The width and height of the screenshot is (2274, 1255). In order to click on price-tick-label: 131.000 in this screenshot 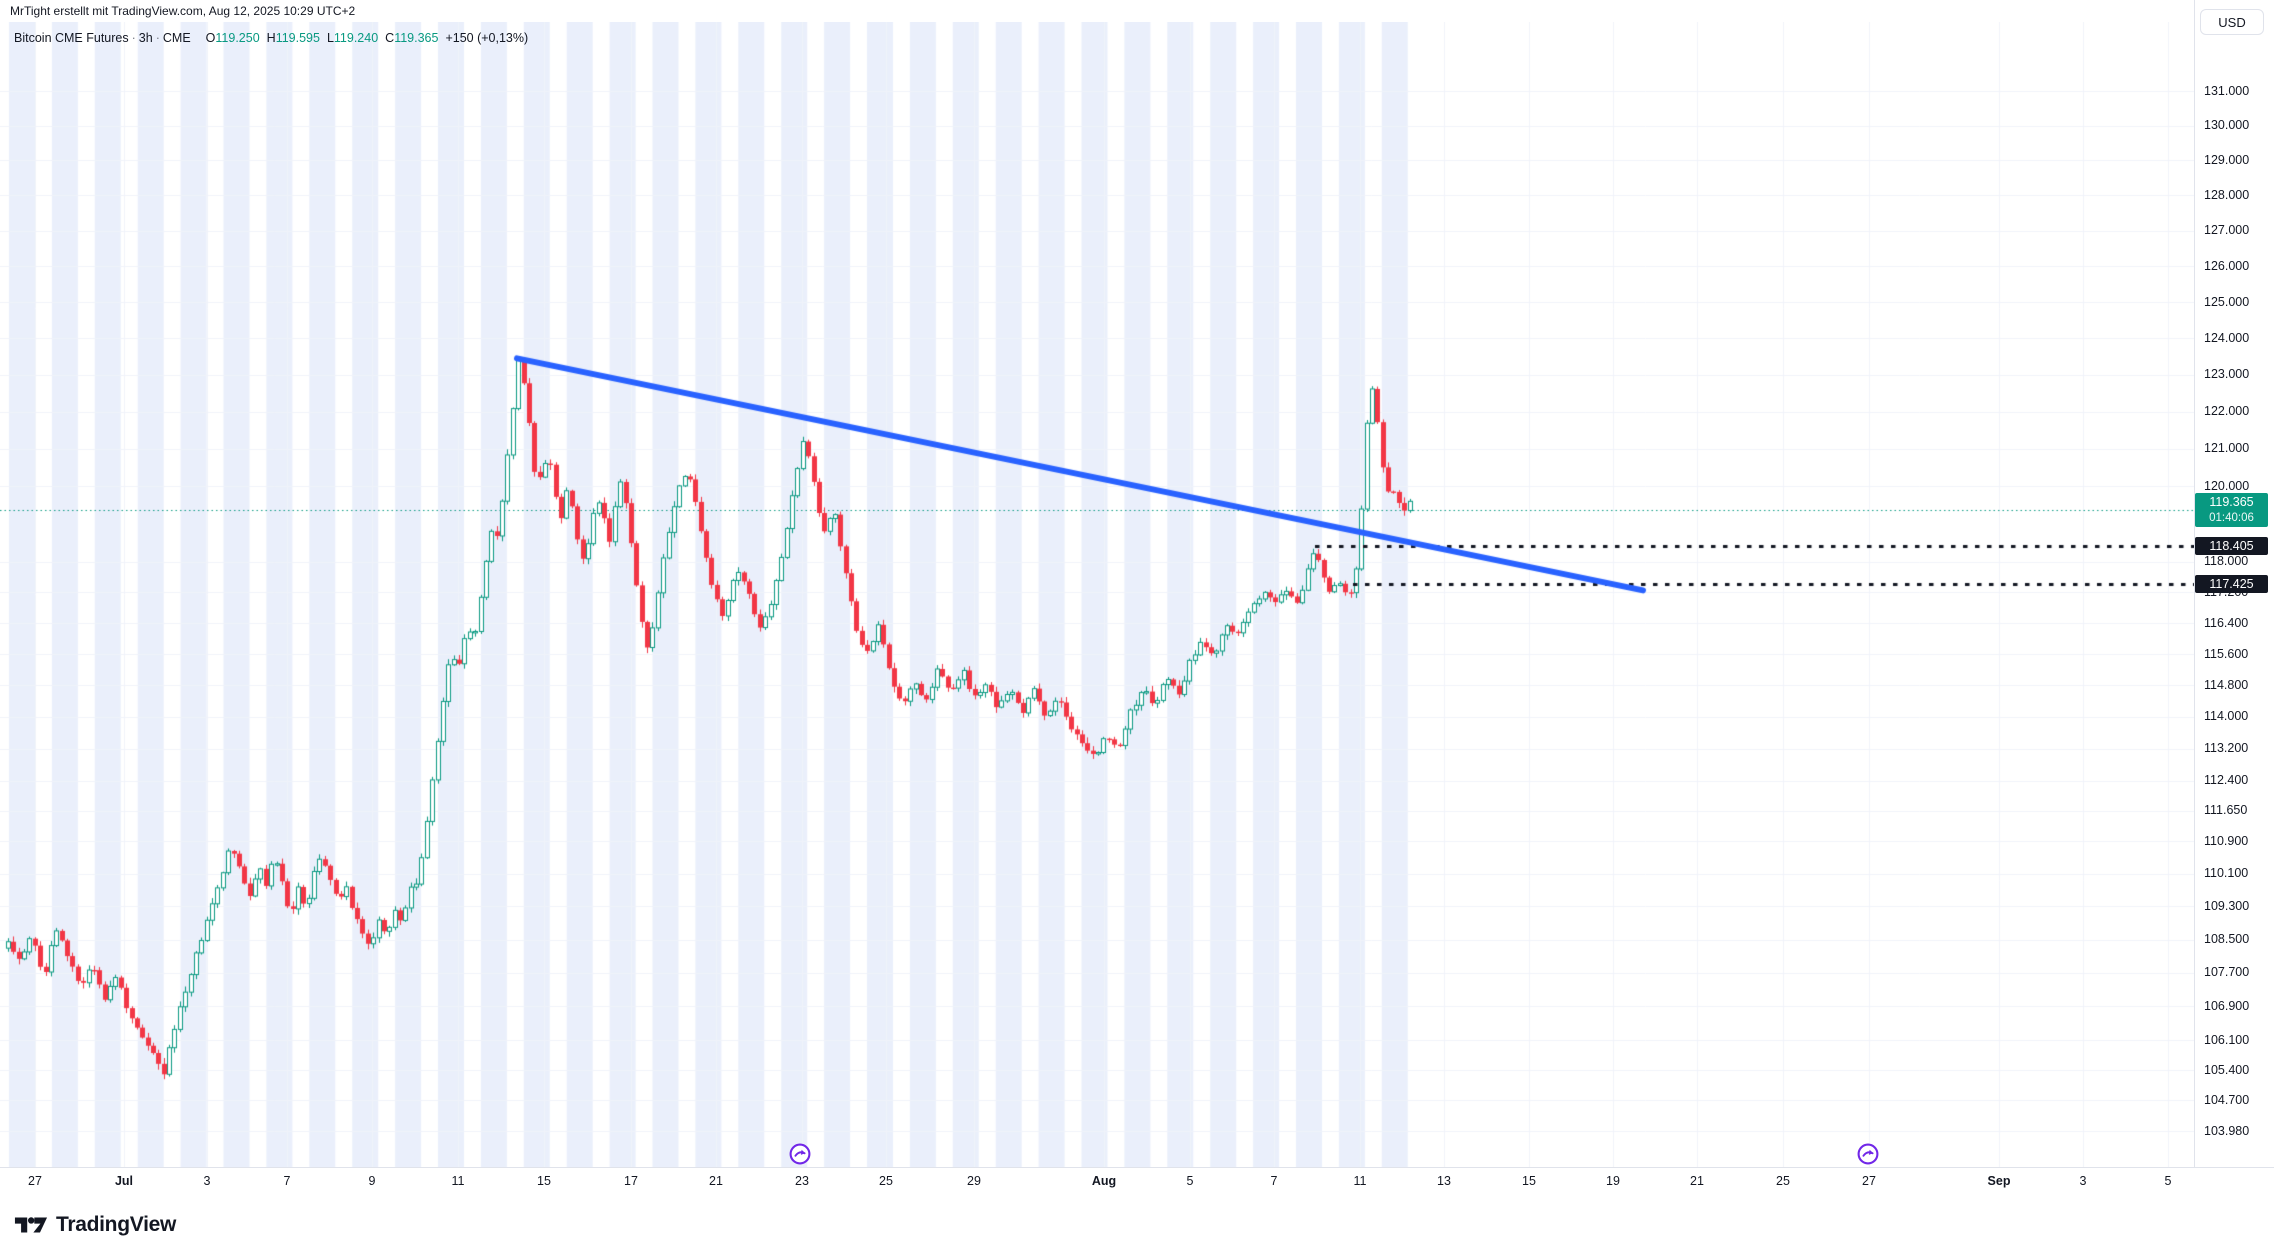, I will do `click(2227, 90)`.